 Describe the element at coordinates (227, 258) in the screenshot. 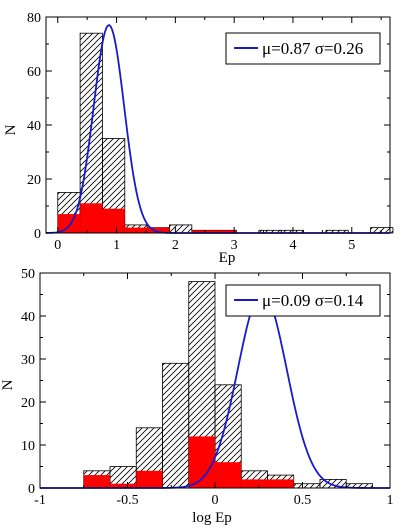

I see `x-axis-label-ep: Ep` at that location.